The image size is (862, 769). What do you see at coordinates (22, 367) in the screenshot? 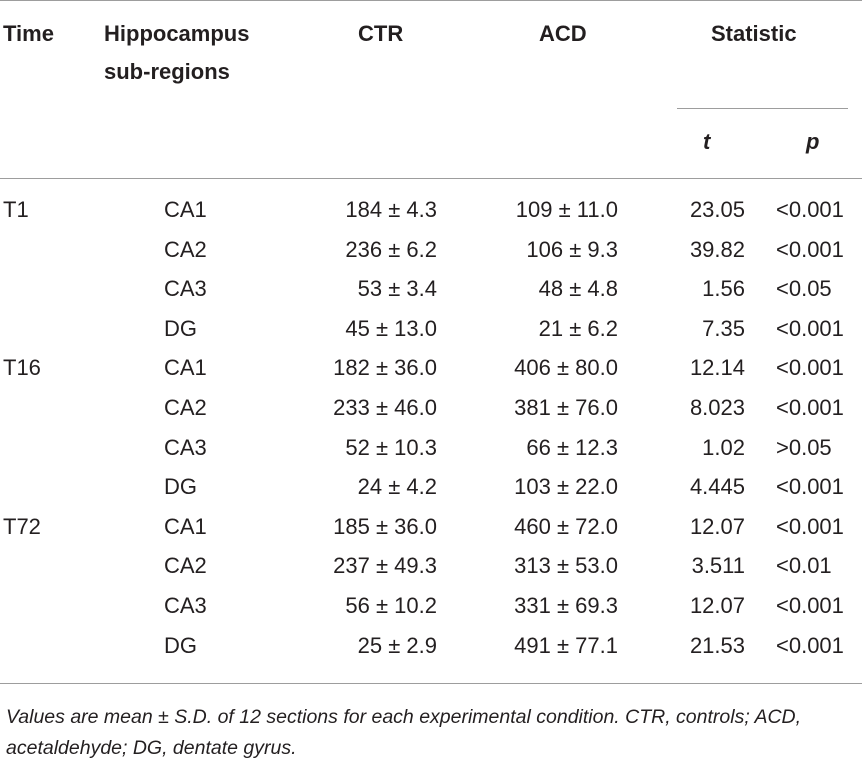
I see `cell-time: T16` at bounding box center [22, 367].